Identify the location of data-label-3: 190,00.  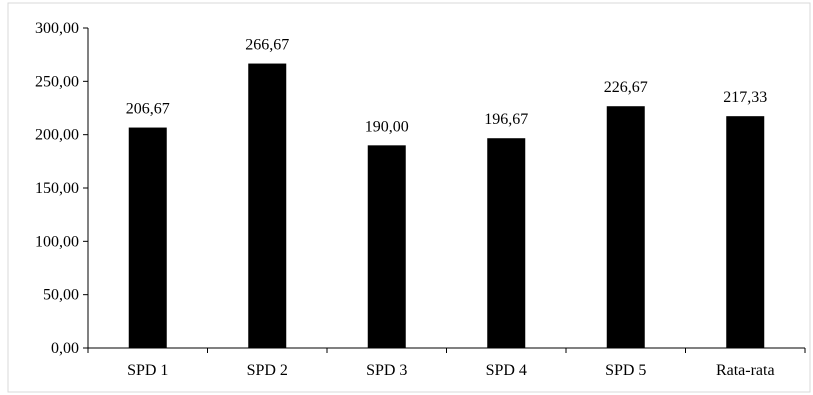
(387, 126).